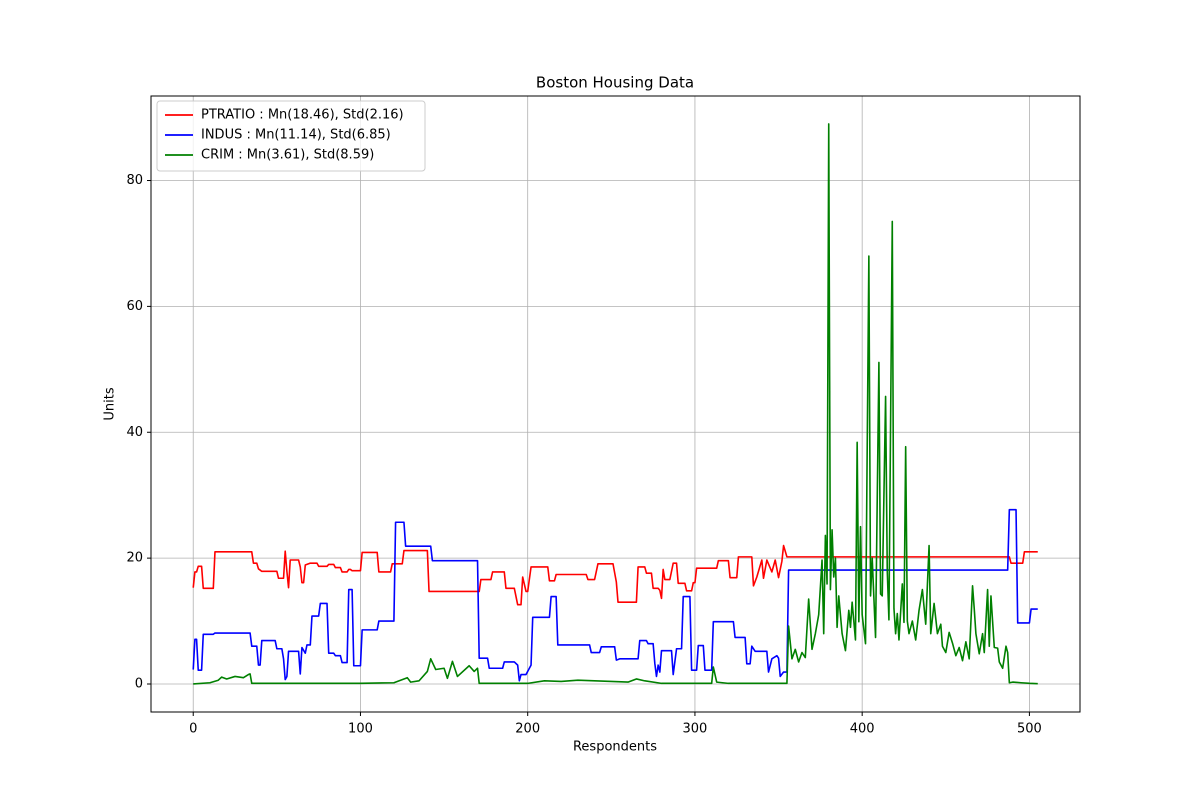 The width and height of the screenshot is (1200, 800). I want to click on x-axis-label: Respondents, so click(615, 747).